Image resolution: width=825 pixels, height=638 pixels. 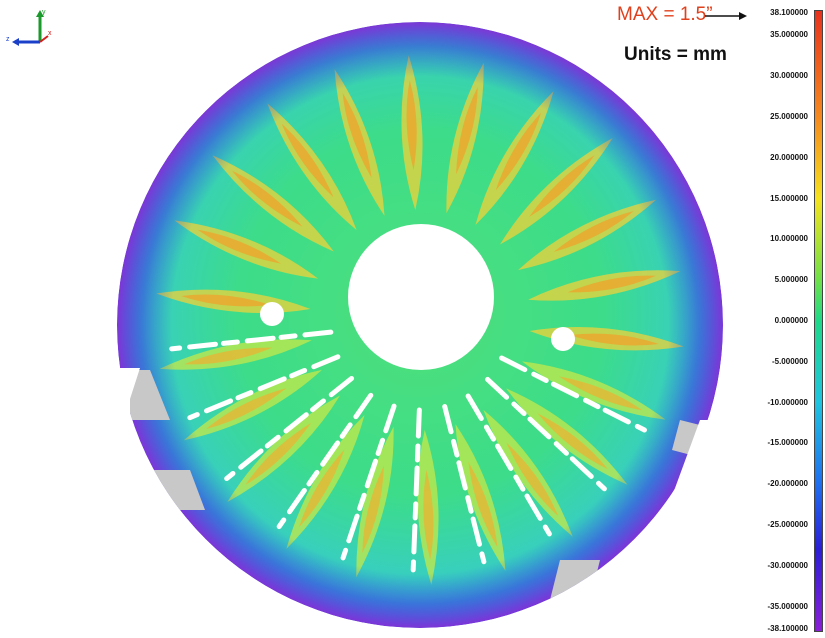 What do you see at coordinates (789, 239) in the screenshot?
I see `color-scale-tick-label: 10.000000` at bounding box center [789, 239].